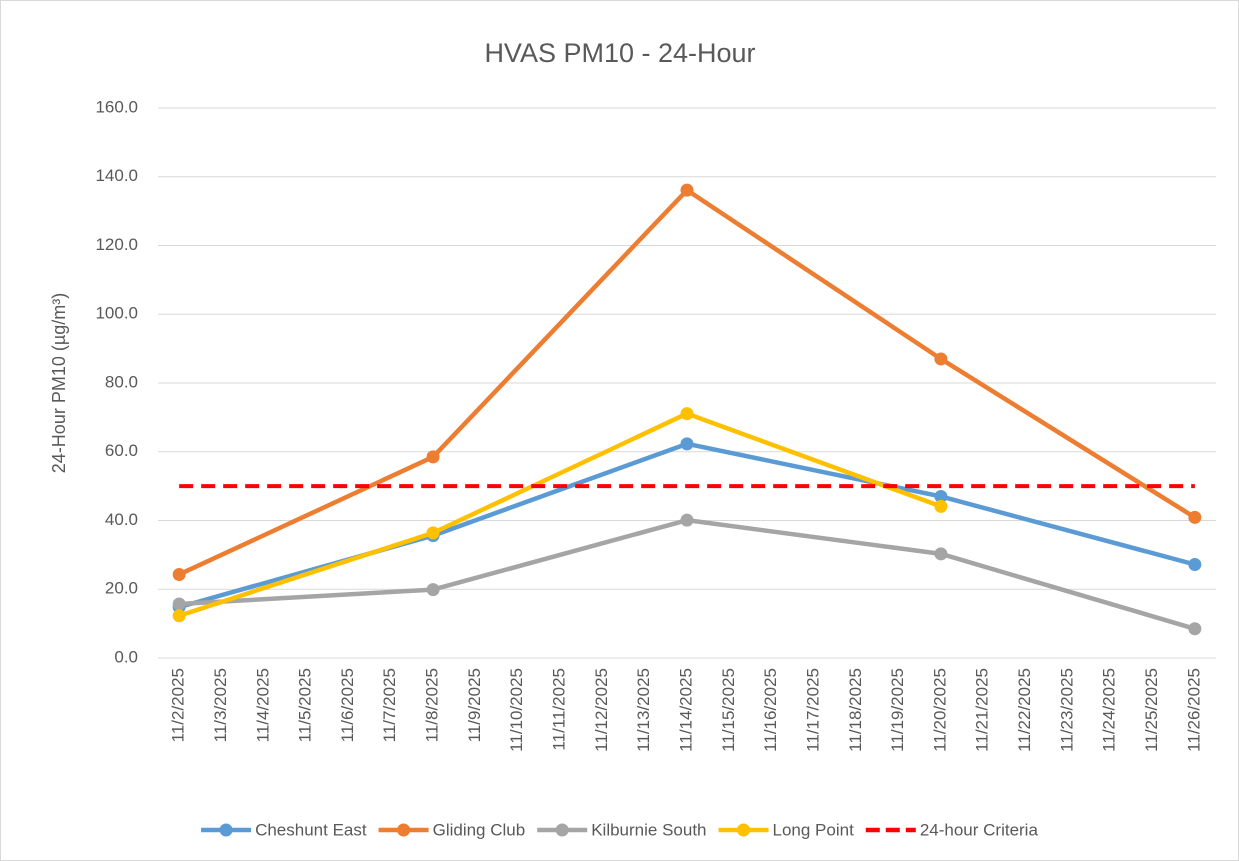 The image size is (1239, 861). What do you see at coordinates (116, 175) in the screenshot?
I see `y-tick-label: 140.0` at bounding box center [116, 175].